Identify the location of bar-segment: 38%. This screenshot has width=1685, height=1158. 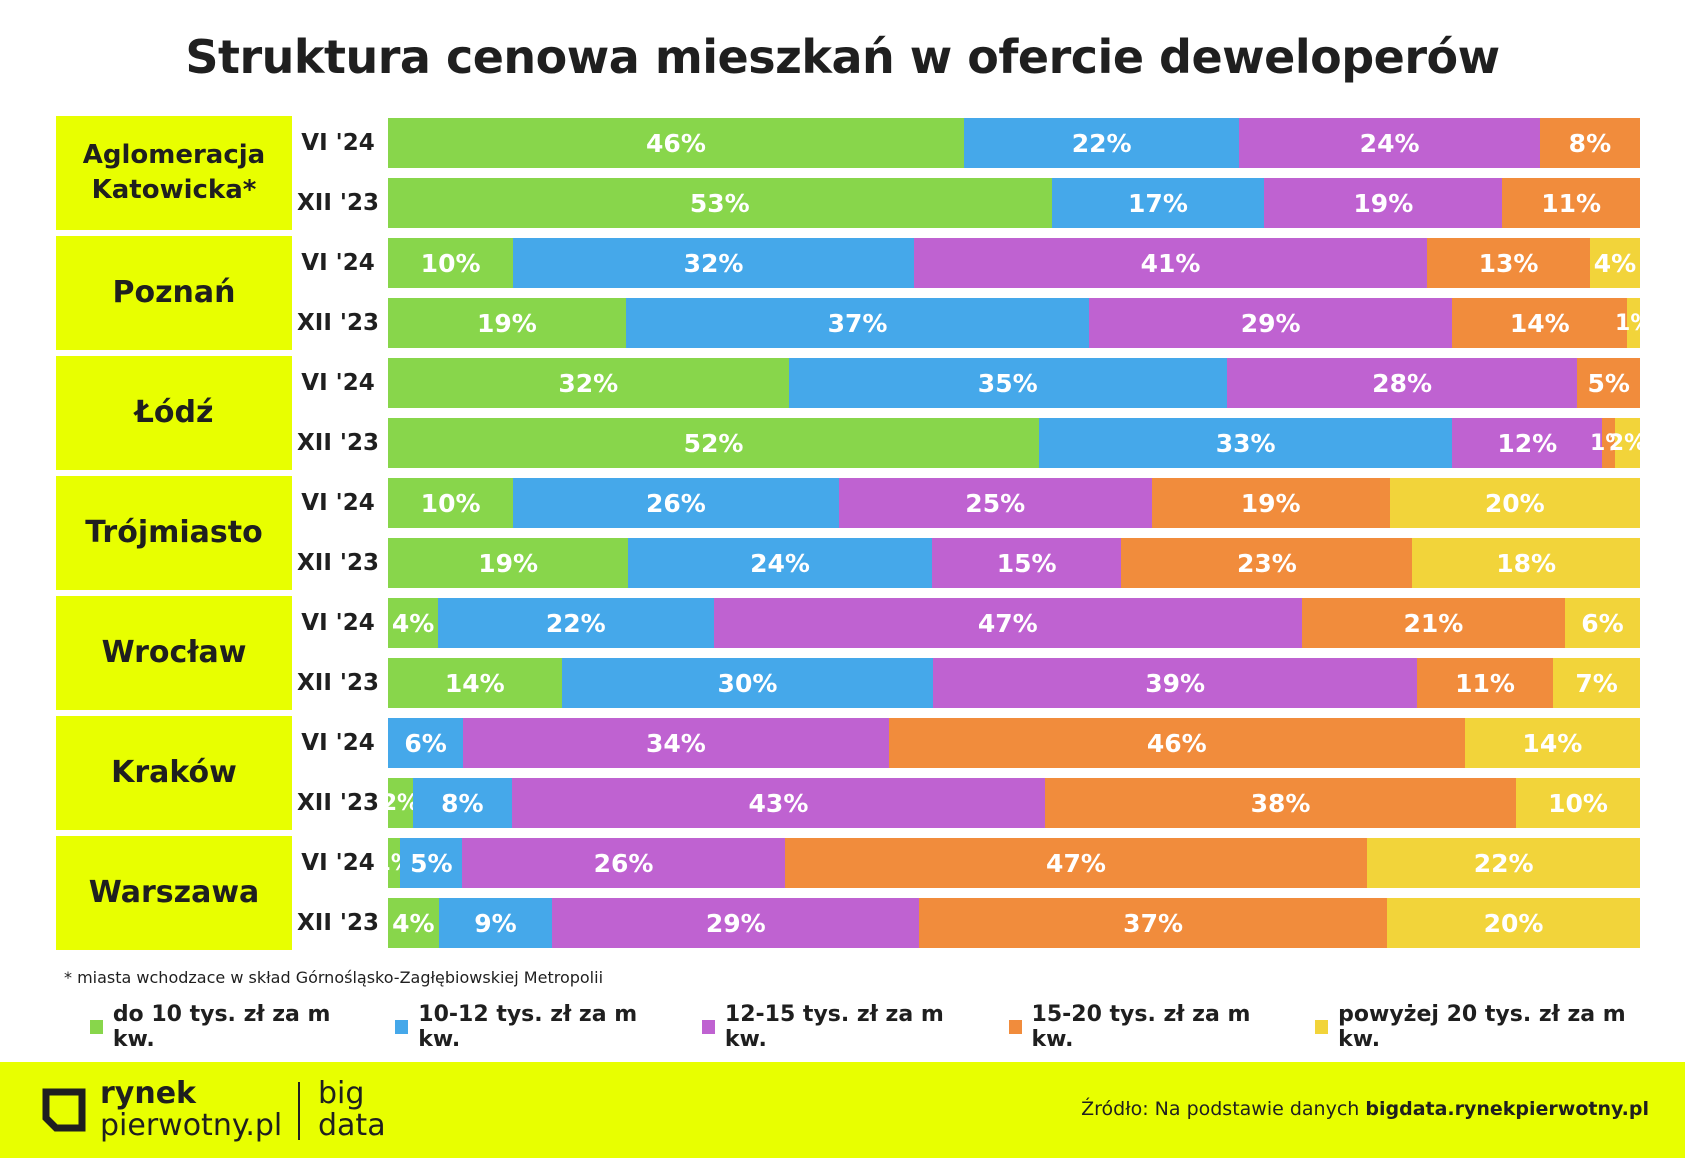
(1280, 803).